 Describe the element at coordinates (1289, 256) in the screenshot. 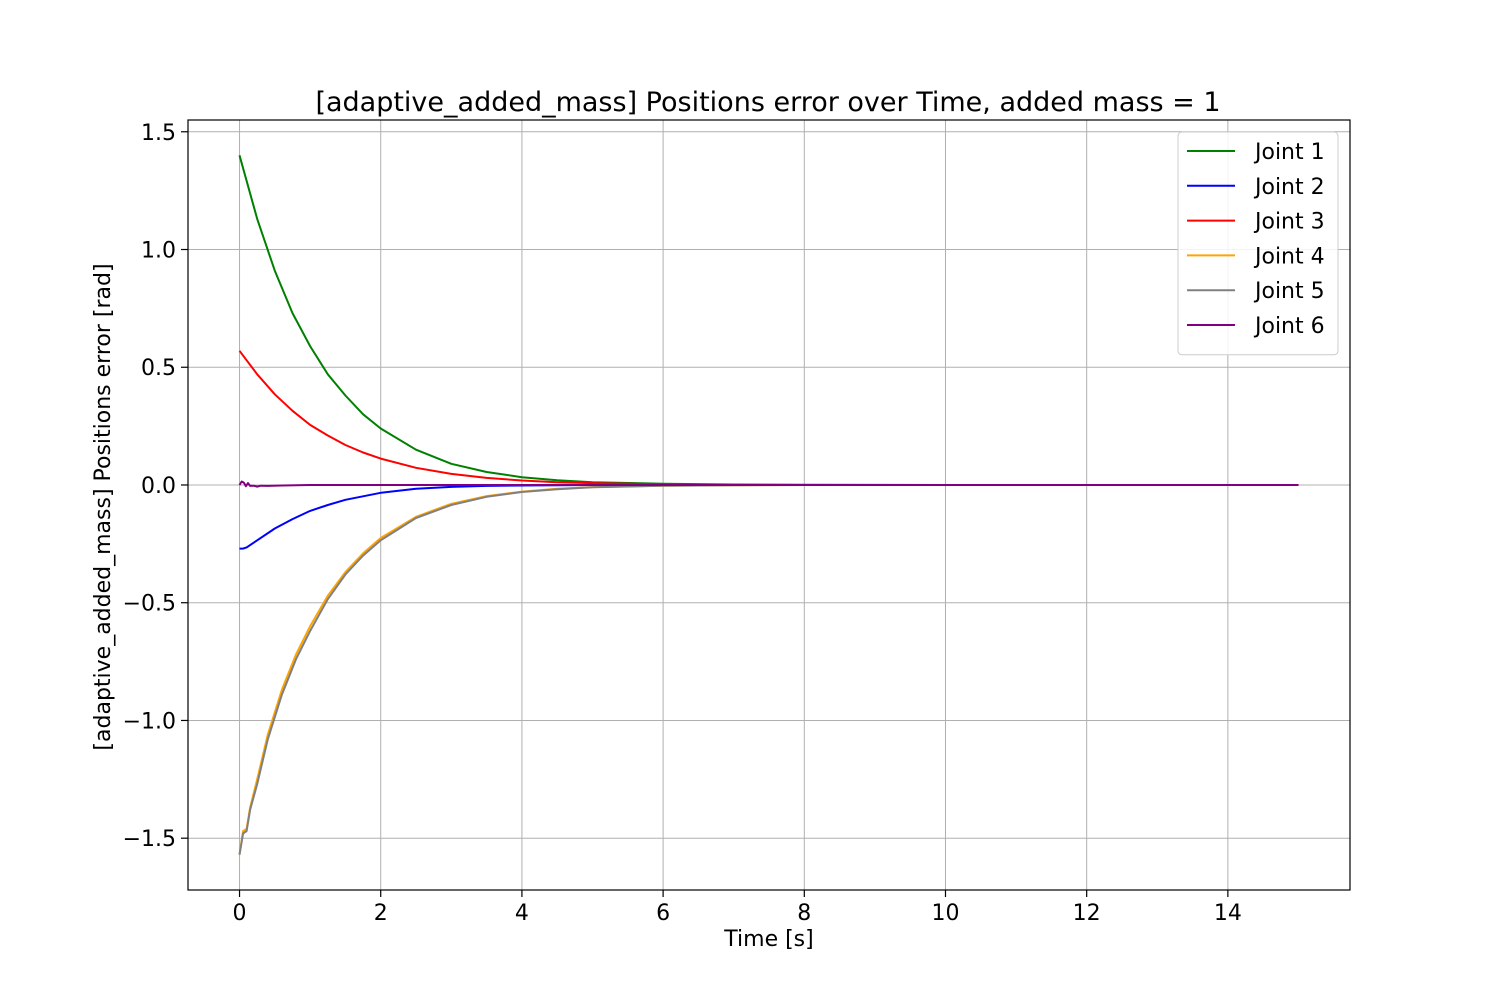

I see `legend-label: Joint 4` at that location.